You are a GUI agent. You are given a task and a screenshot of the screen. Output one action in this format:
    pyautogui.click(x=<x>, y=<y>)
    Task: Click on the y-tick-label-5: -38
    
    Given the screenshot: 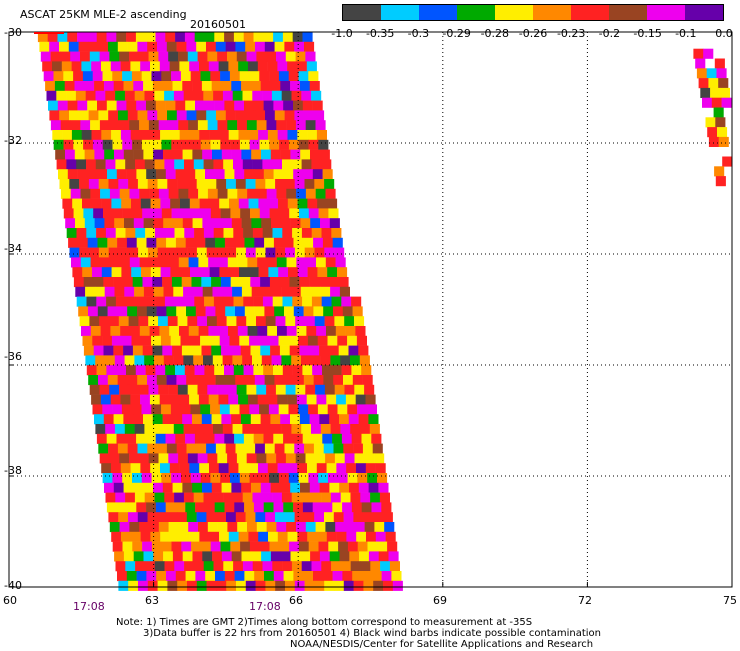 What is the action you would take?
    pyautogui.click(x=13, y=470)
    